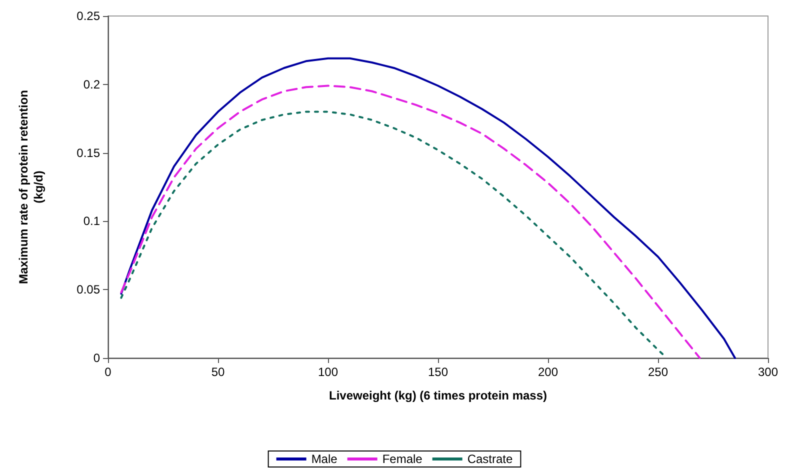 This screenshot has width=789, height=471. What do you see at coordinates (91, 221) in the screenshot?
I see `y-tick-label: 0.1` at bounding box center [91, 221].